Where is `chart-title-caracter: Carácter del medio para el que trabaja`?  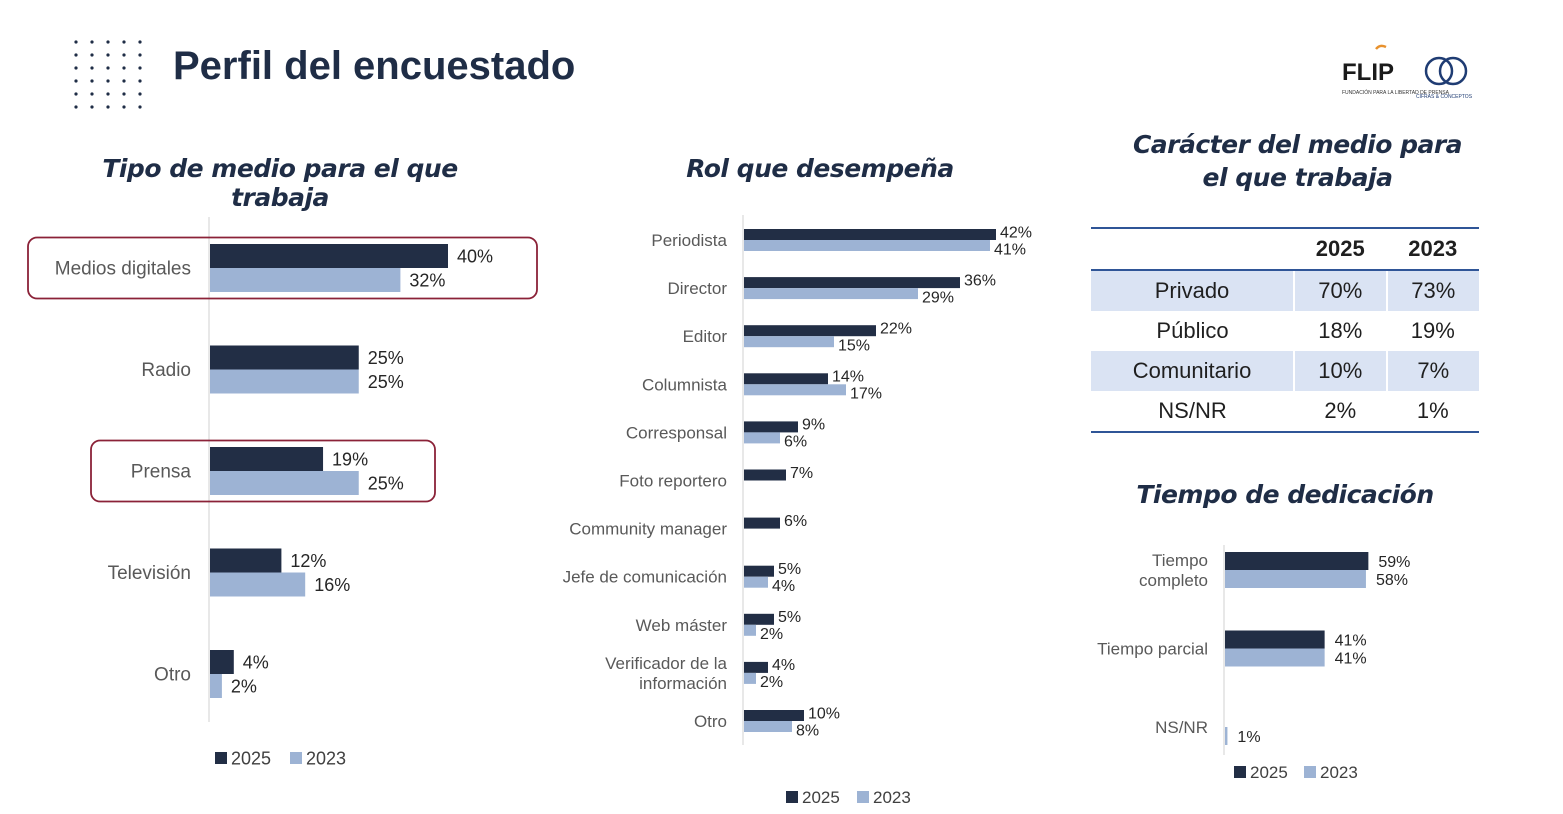 chart-title-caracter: Carácter del medio para el que trabaja is located at coordinates (1297, 161).